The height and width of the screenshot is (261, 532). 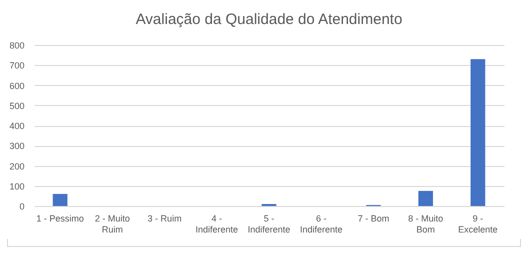 I want to click on y-tick-label: 700, so click(x=16, y=65).